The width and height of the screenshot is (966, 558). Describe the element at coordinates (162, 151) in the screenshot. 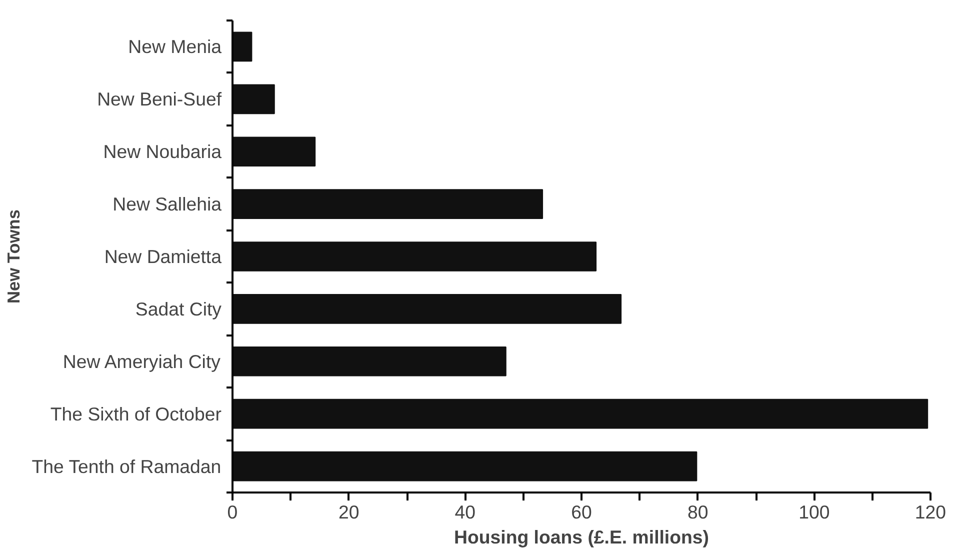

I see `y-tick-label: New Noubaria` at that location.